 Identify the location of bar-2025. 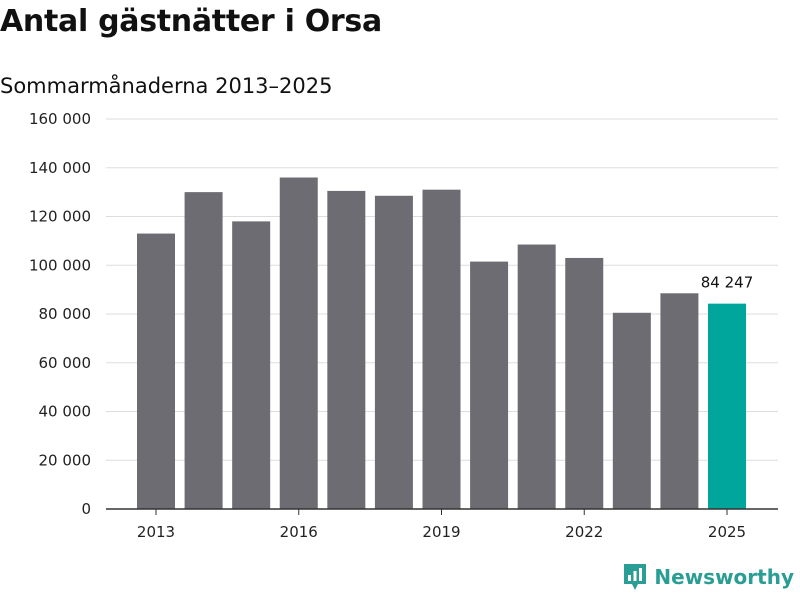
(727, 406).